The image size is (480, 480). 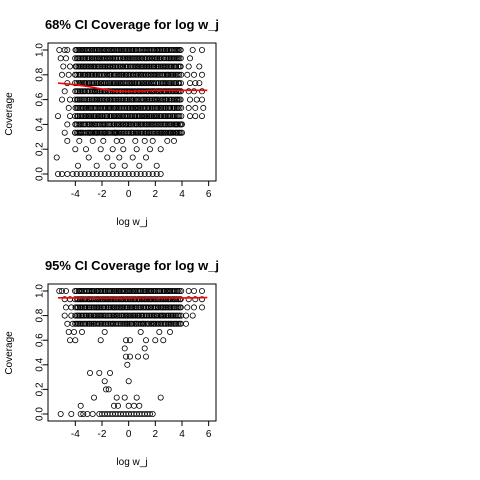 What do you see at coordinates (131, 462) in the screenshot?
I see `x-axis-label-95: log w_j` at bounding box center [131, 462].